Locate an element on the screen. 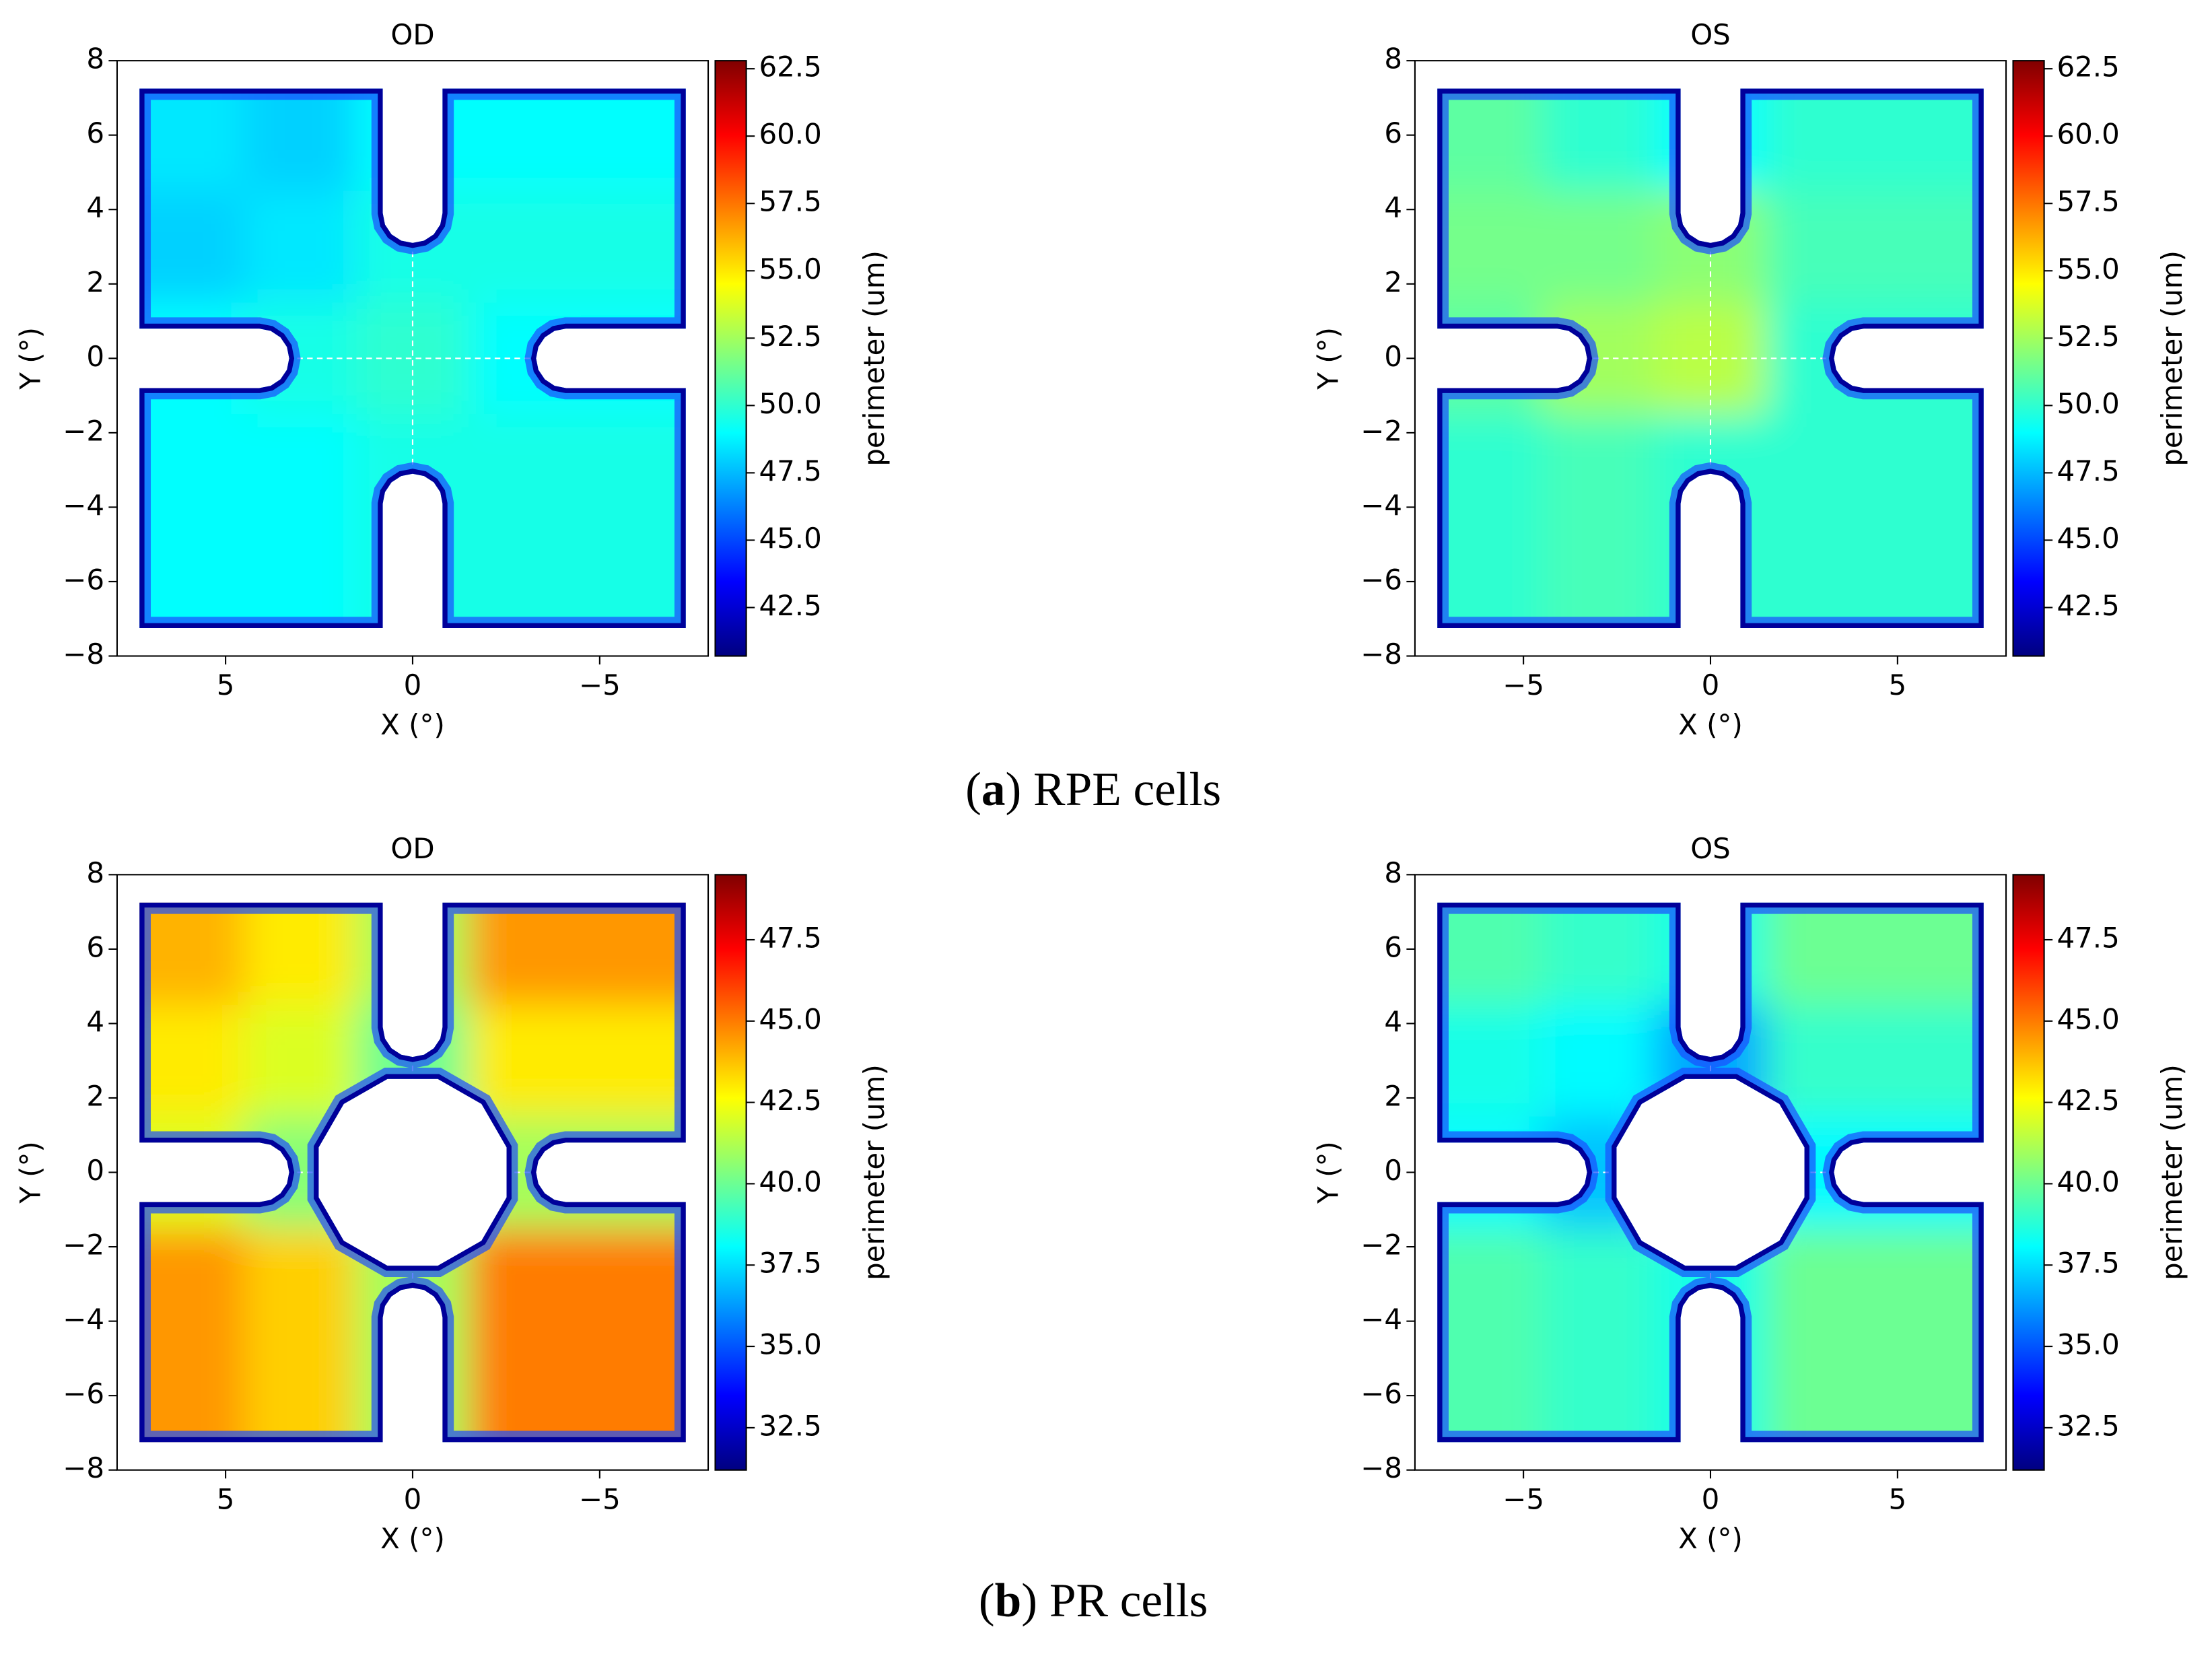 This screenshot has height=1654, width=2212. caption: (b) PR cells is located at coordinates (1093, 1601).